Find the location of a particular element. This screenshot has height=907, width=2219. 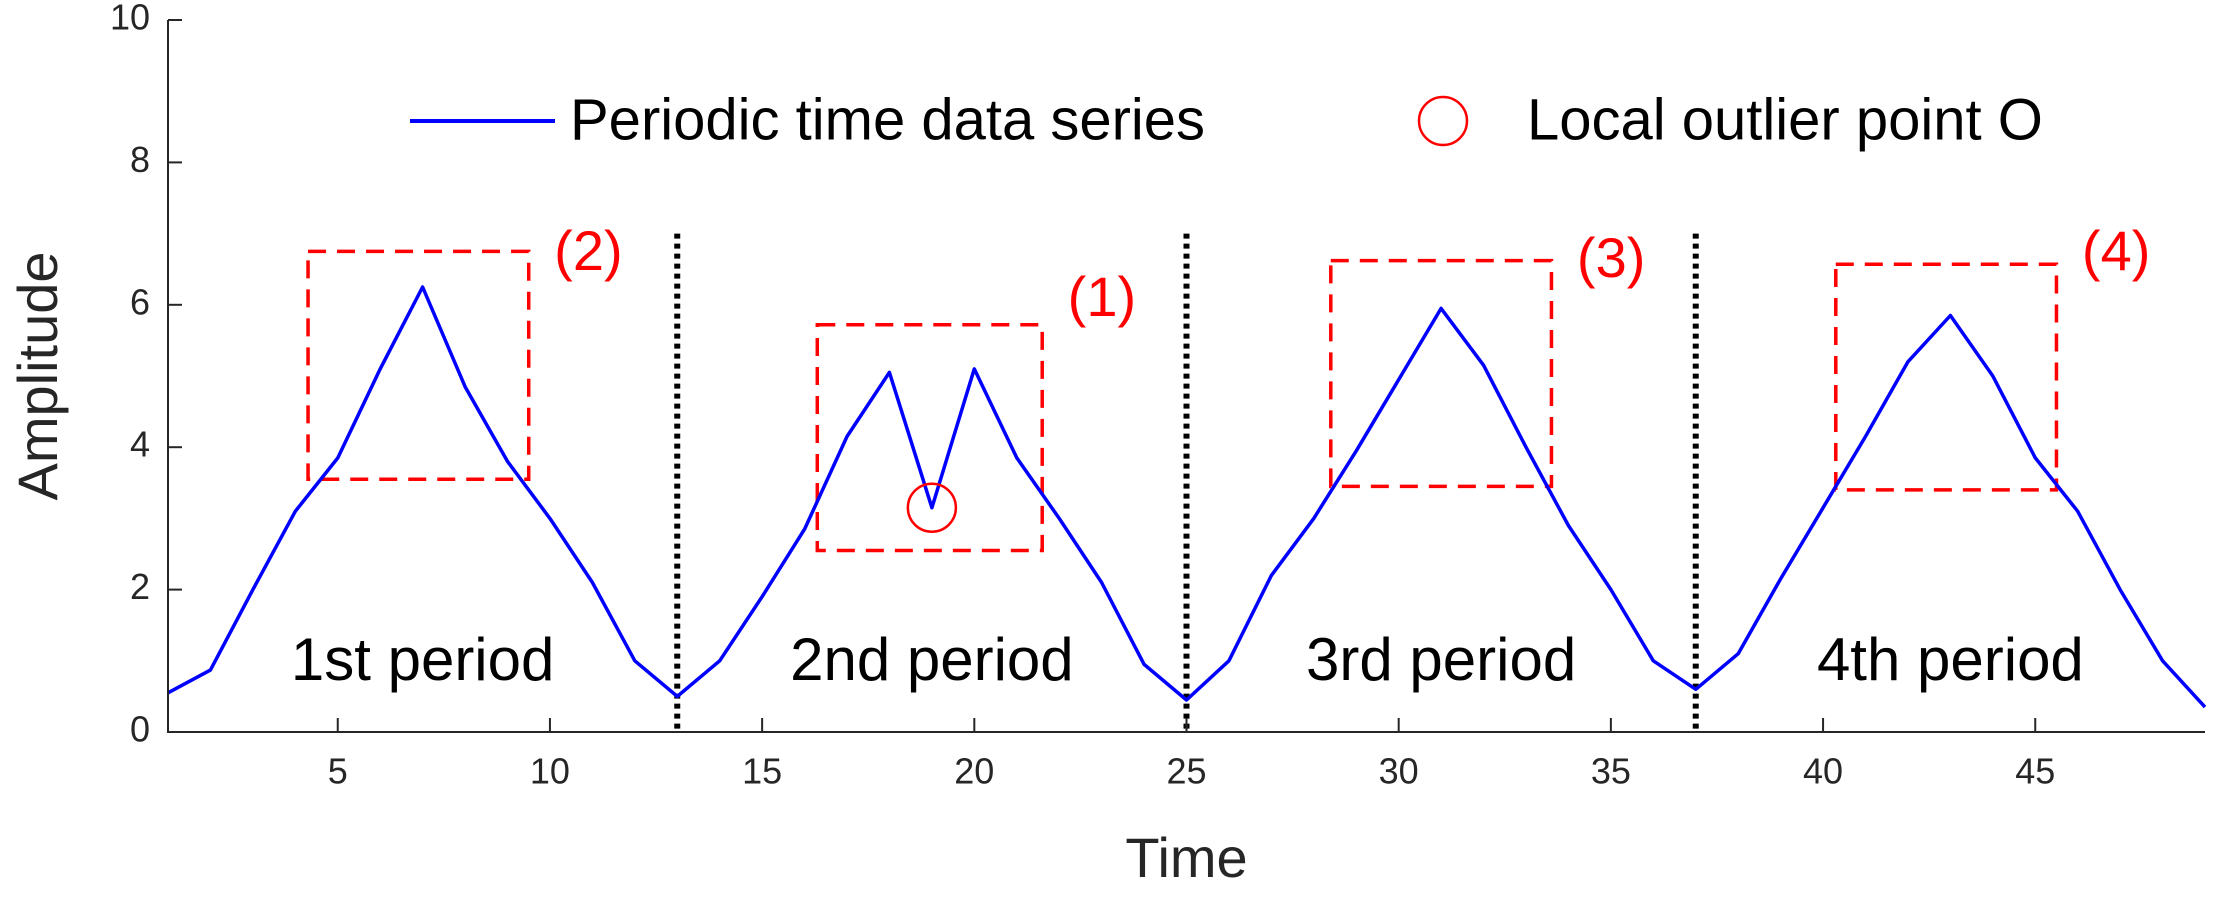

x-tick-label: 40 is located at coordinates (1823, 771).